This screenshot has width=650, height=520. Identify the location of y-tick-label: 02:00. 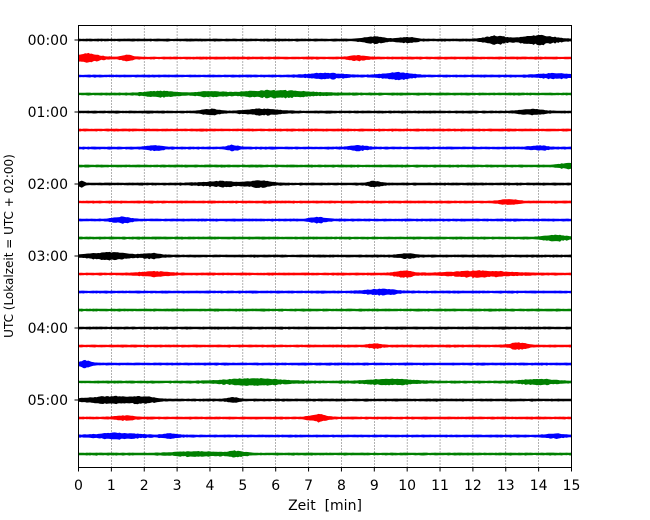
(48, 185).